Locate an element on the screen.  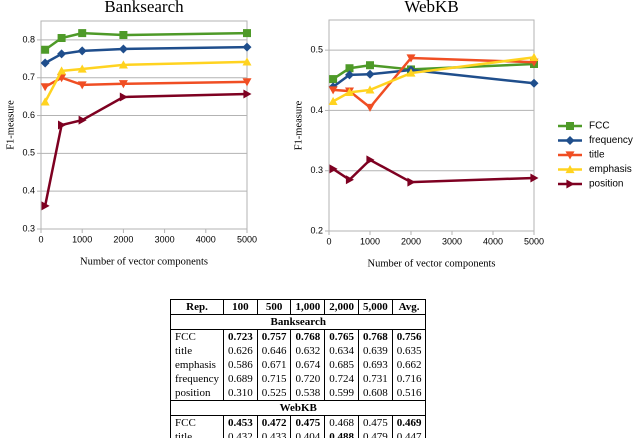
cell: 0.685 is located at coordinates (341, 365).